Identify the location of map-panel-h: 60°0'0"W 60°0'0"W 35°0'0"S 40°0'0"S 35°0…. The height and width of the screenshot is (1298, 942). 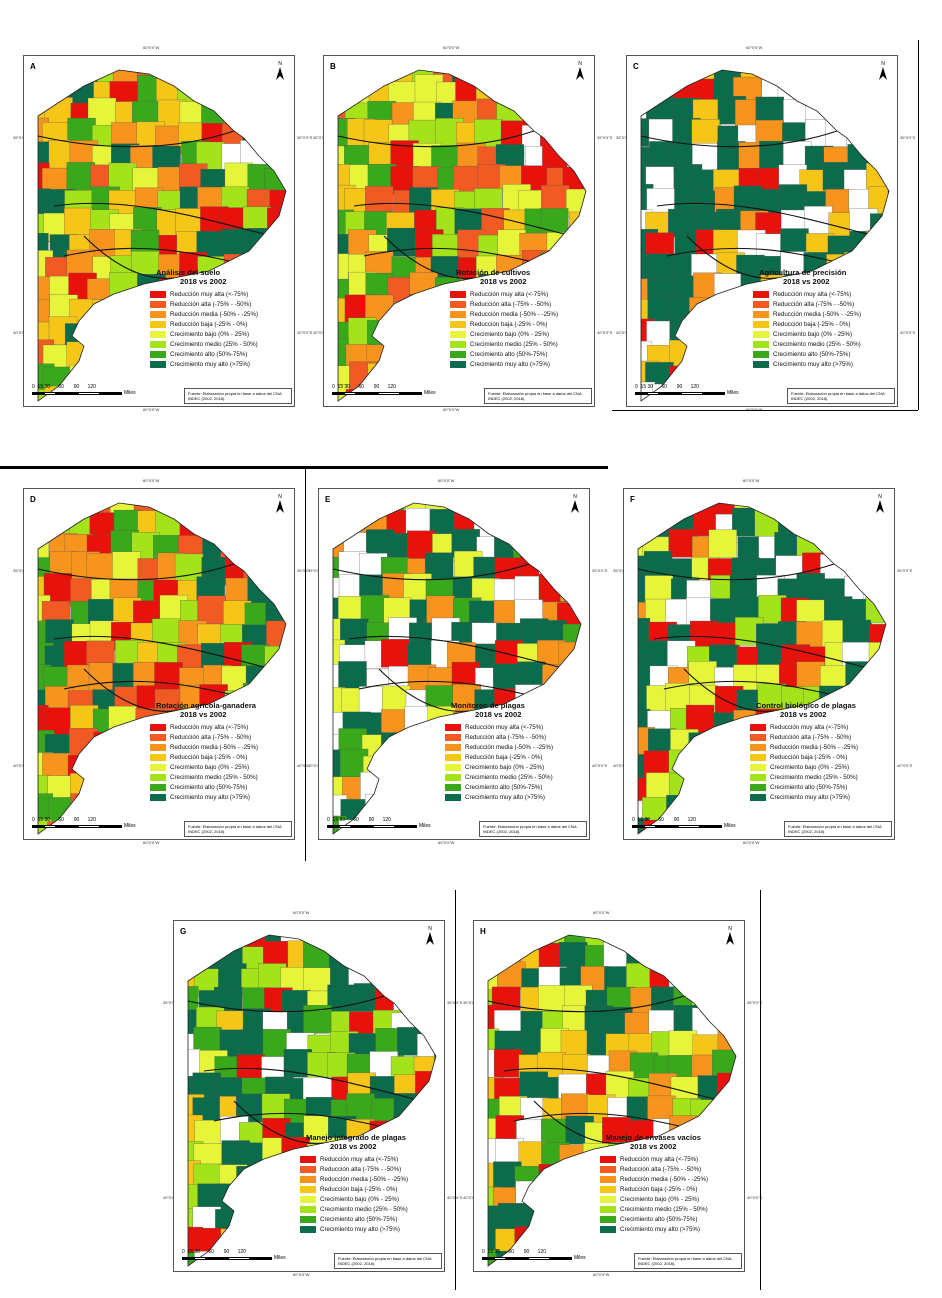
(612, 1095).